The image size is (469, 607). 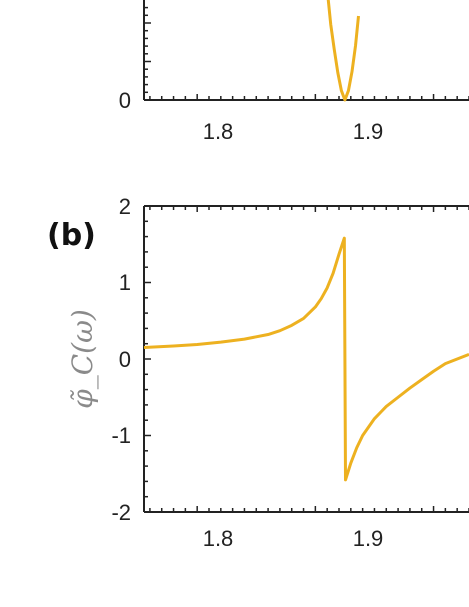 What do you see at coordinates (306, 53) in the screenshot?
I see `panel-a-ticks` at bounding box center [306, 53].